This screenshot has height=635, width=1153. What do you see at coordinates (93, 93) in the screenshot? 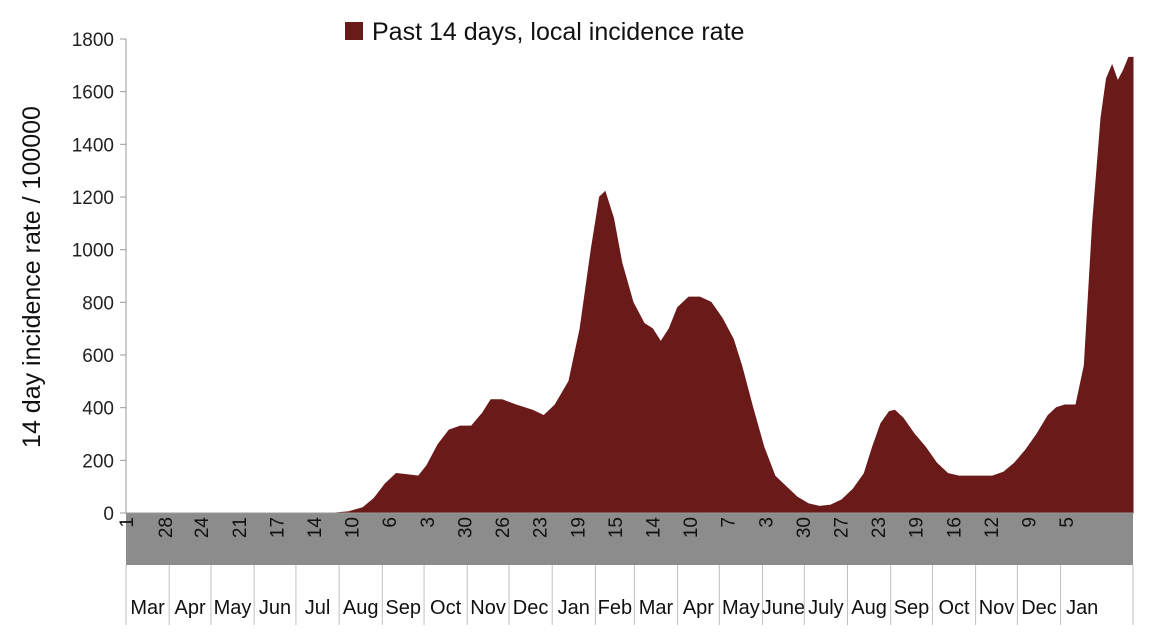
I see `y-tick-label: 1600` at bounding box center [93, 93].